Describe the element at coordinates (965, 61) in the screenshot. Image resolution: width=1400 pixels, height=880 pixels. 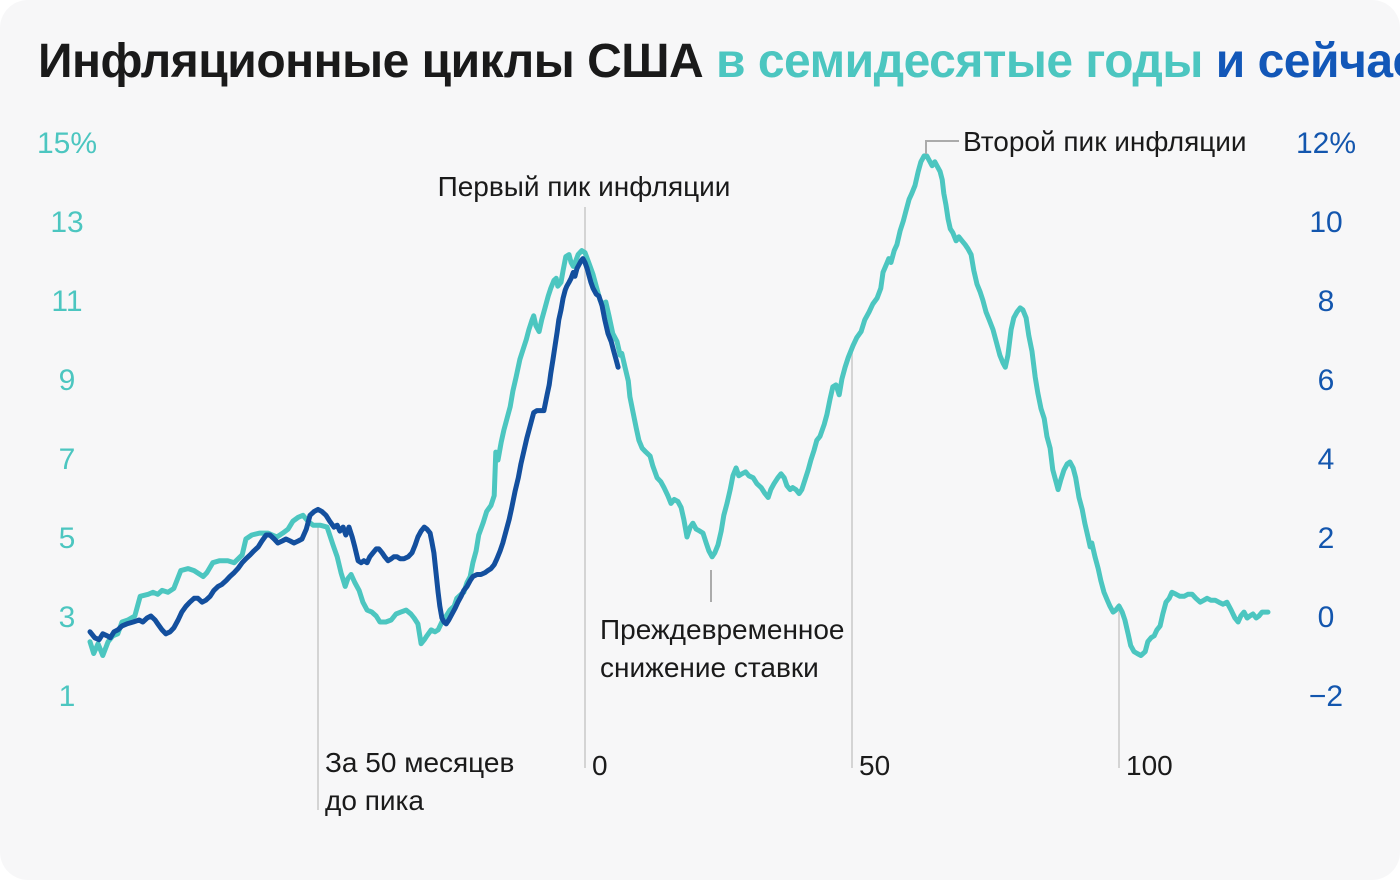
I see `title-accent-seventies: в семидесятые годы` at that location.